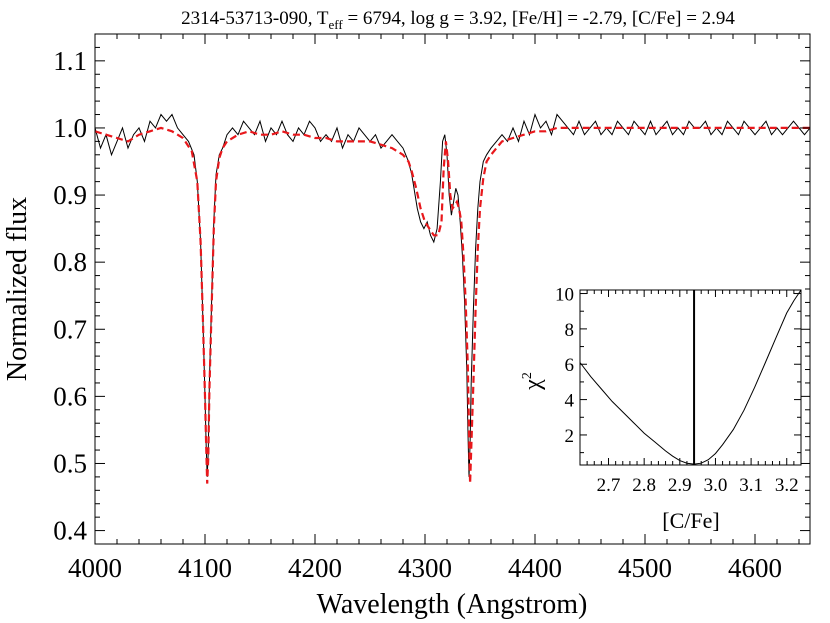 This screenshot has height=623, width=830. I want to click on inset-x-axis: 2.7 2.8 2.9 3.0 3.1 3.2, so click(690, 393).